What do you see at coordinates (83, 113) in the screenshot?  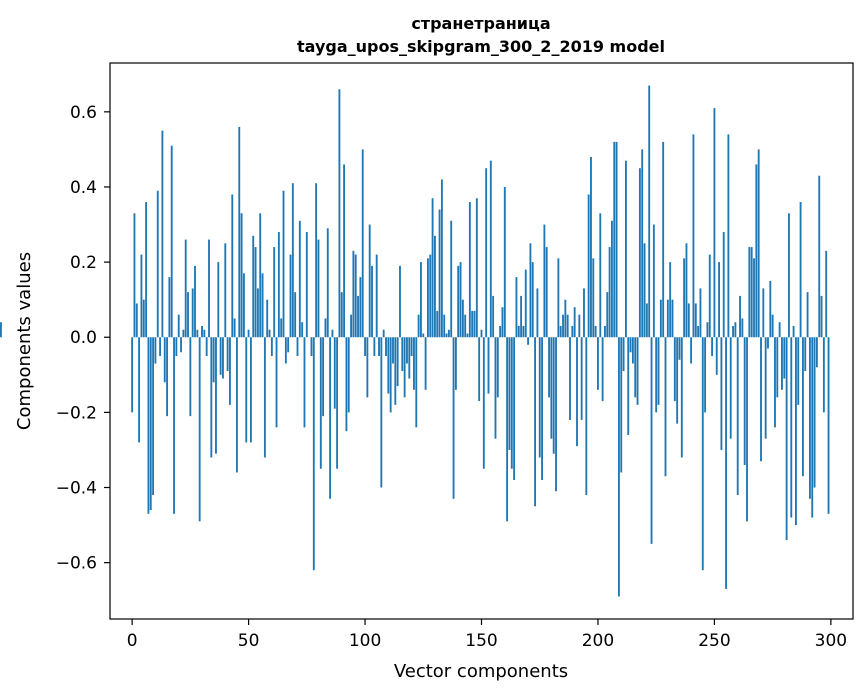 I see `y-tick-label: 0.6` at bounding box center [83, 113].